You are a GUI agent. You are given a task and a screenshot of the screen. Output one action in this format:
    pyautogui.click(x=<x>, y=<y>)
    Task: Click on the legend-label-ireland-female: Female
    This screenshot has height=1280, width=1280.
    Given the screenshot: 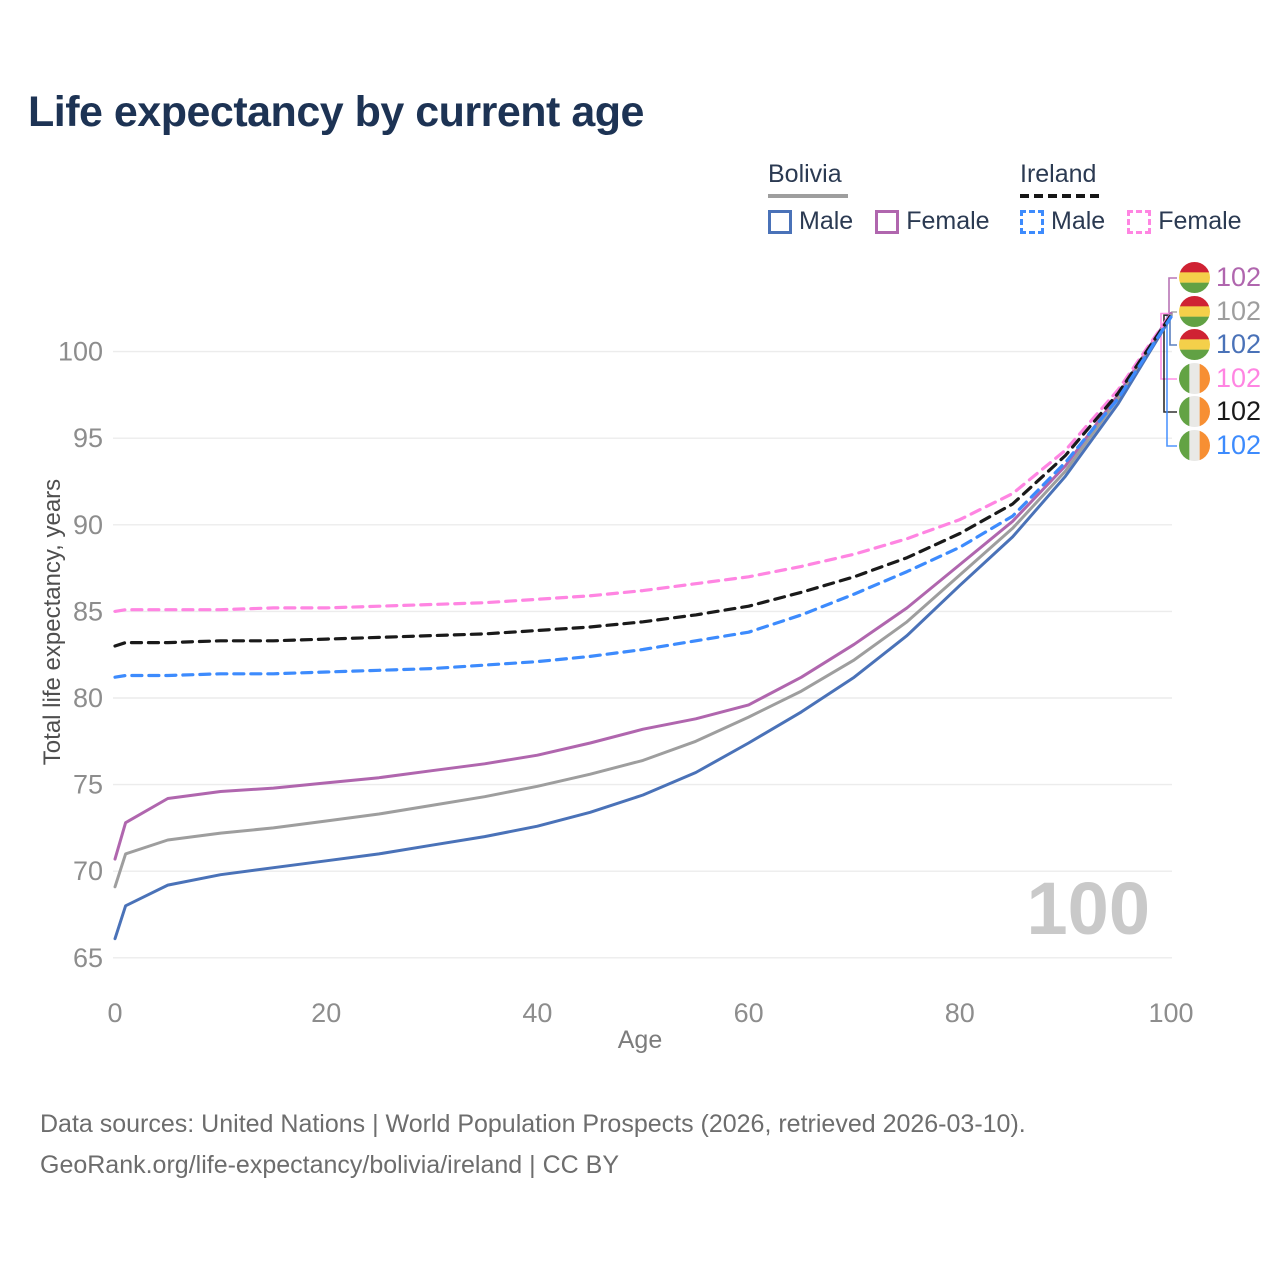 What is the action you would take?
    pyautogui.click(x=1200, y=221)
    